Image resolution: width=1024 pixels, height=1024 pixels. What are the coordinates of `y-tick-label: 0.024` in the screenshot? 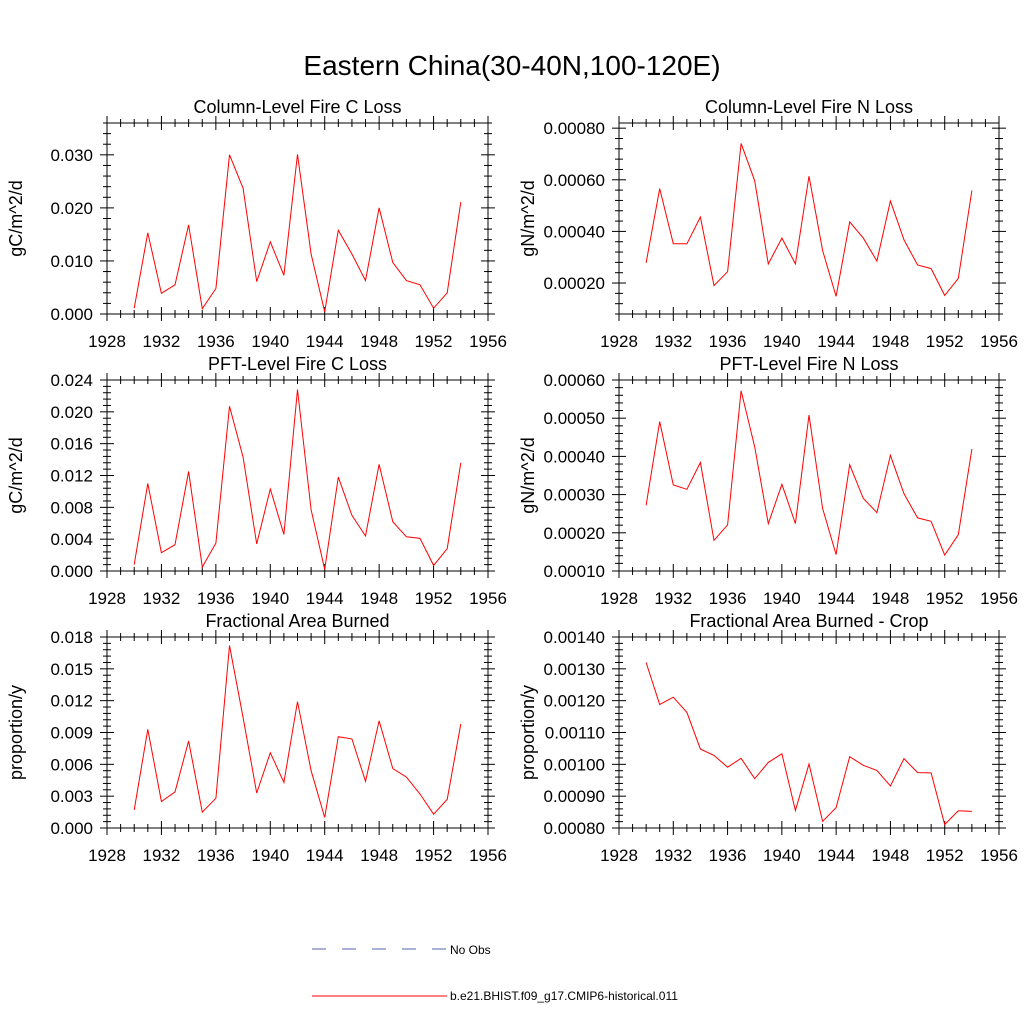 It's located at (71, 380).